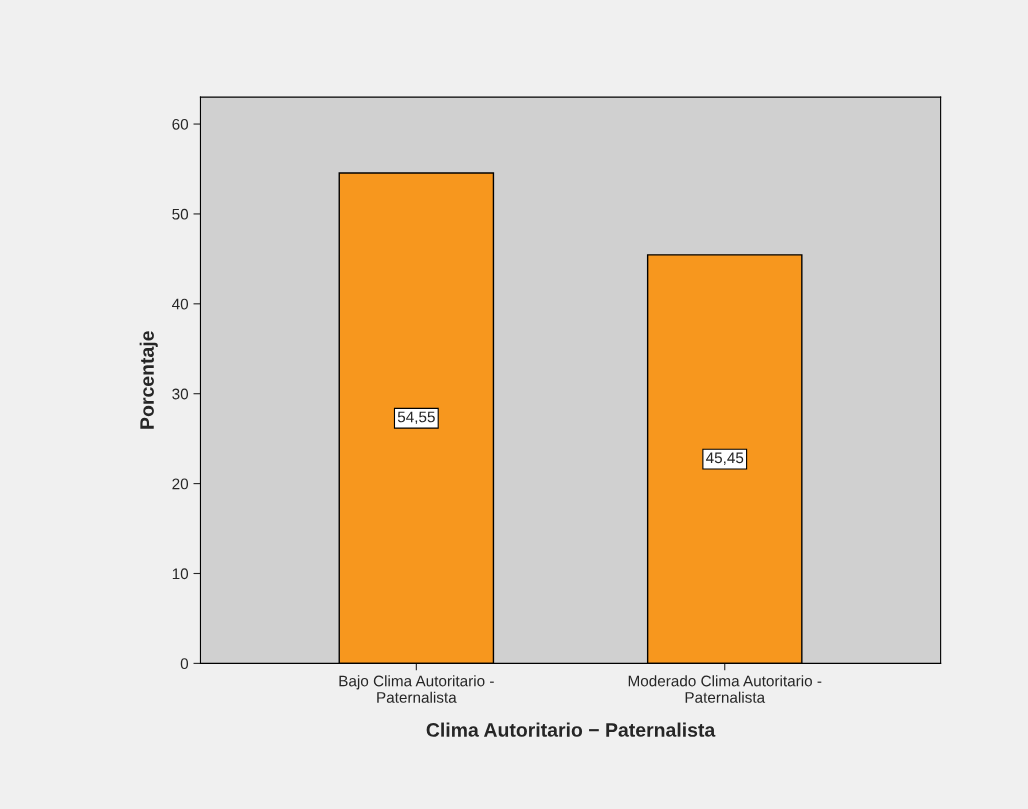 The height and width of the screenshot is (809, 1028). What do you see at coordinates (180, 124) in the screenshot?
I see `y-tick-label: 60` at bounding box center [180, 124].